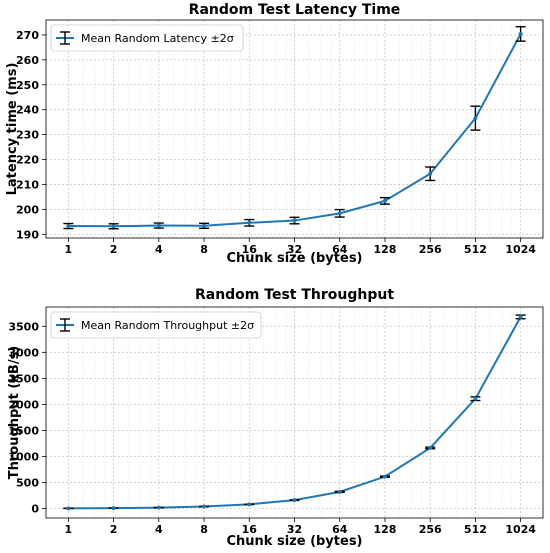 This screenshot has height=553, width=550. I want to click on y-tick-label: 200, so click(27, 209).